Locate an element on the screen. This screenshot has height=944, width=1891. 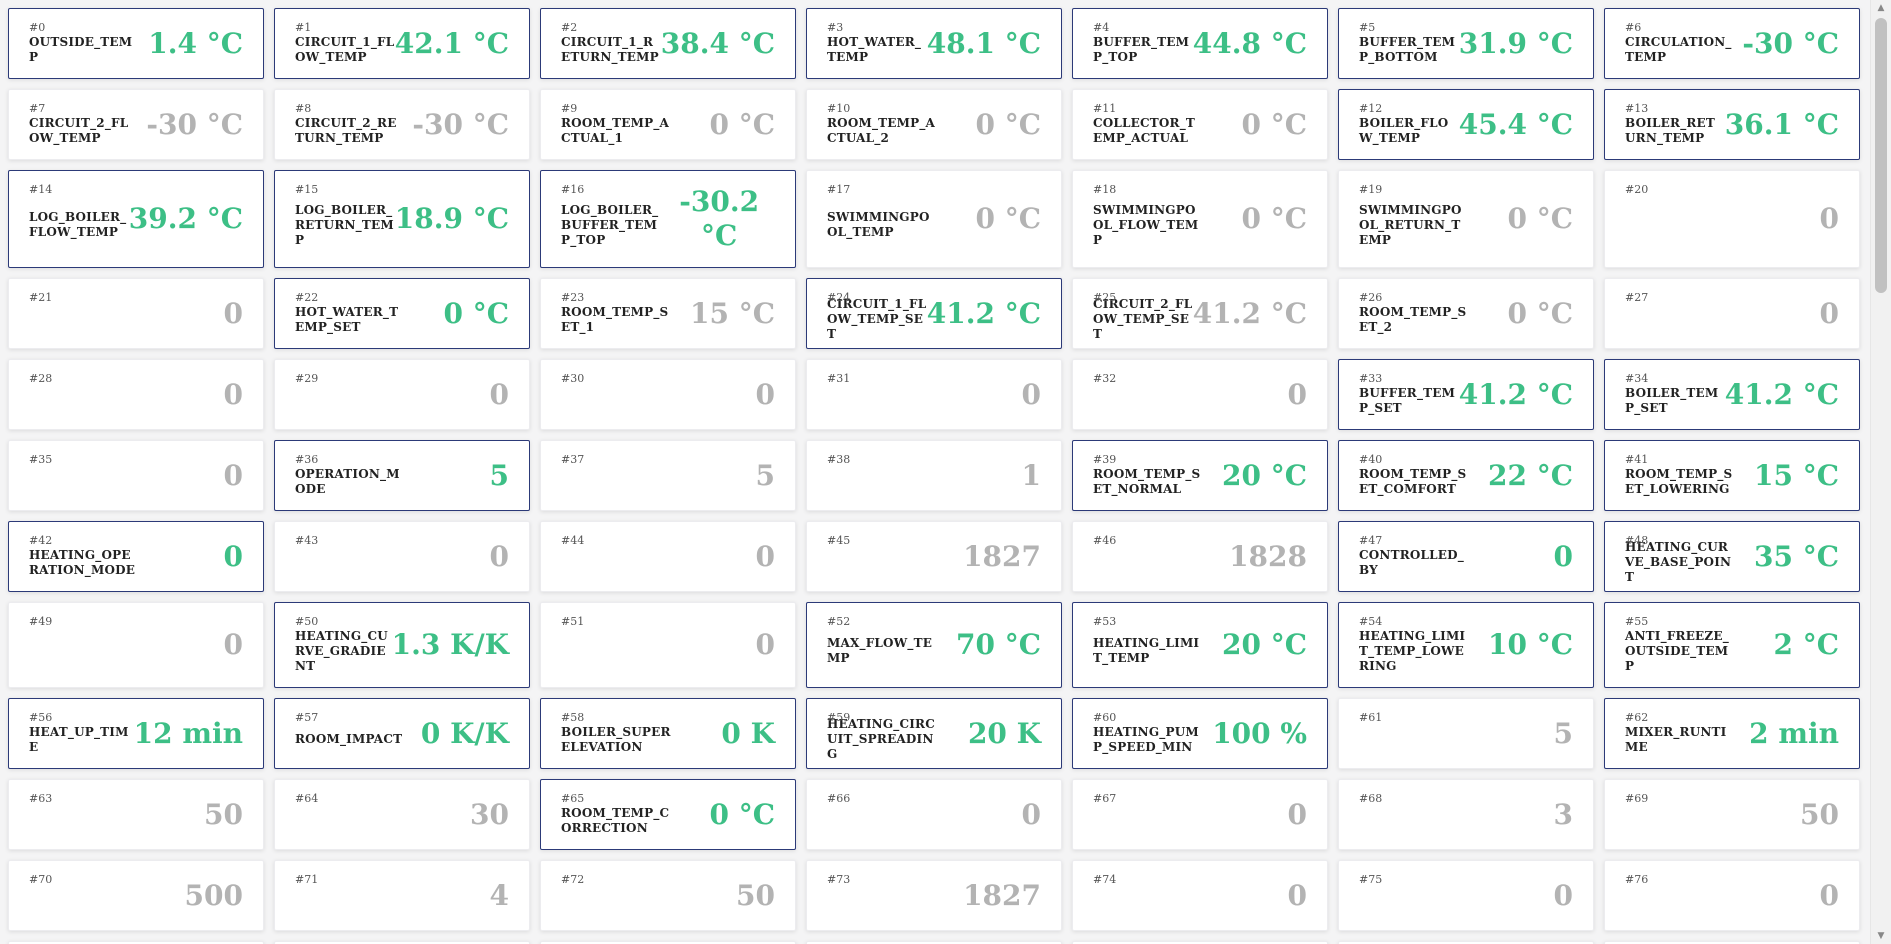
register-card: #18 SWIMMINGPOOL_FLOW_TEMP 0 °C is located at coordinates (1200, 219).